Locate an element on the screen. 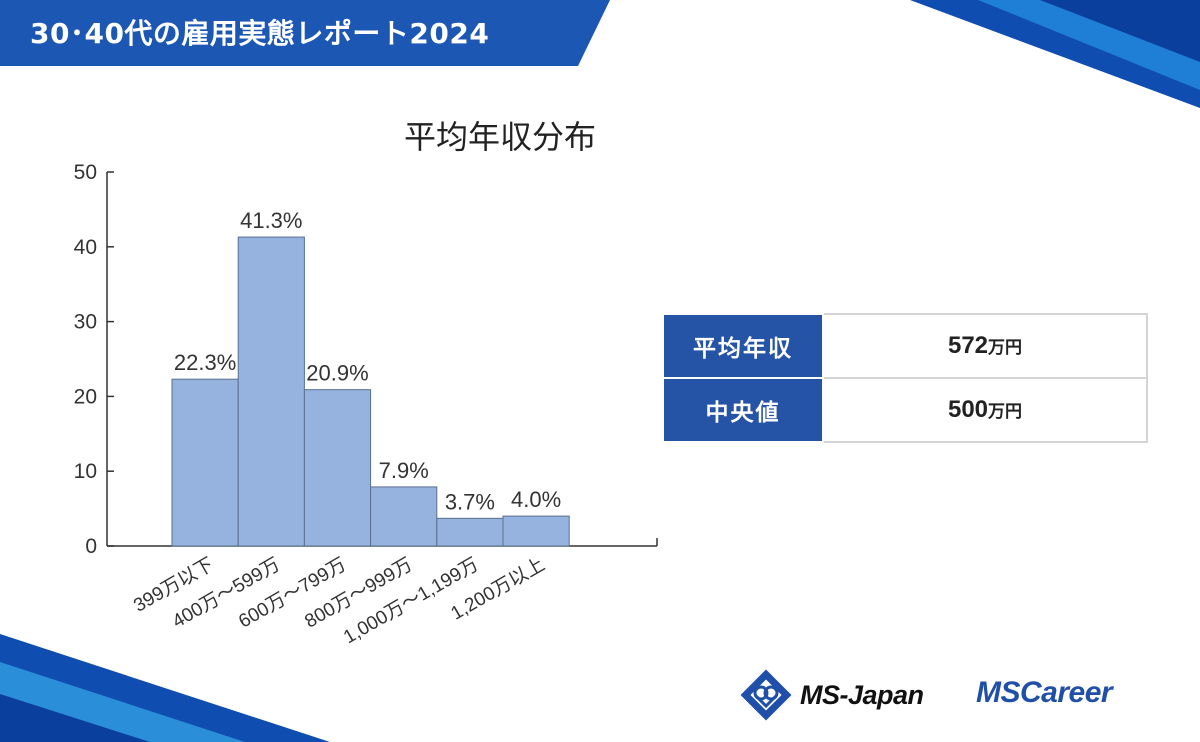 The image size is (1200, 742). y-tick-label: 30 is located at coordinates (85, 322).